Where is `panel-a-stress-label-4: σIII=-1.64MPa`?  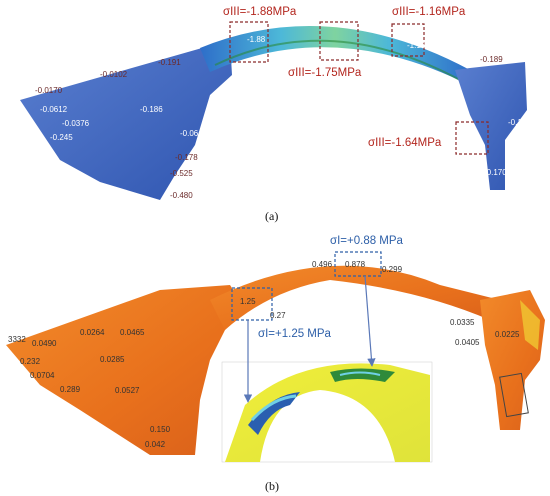
panel-a-stress-label-4: σIII=-1.64MPa is located at coordinates (405, 143).